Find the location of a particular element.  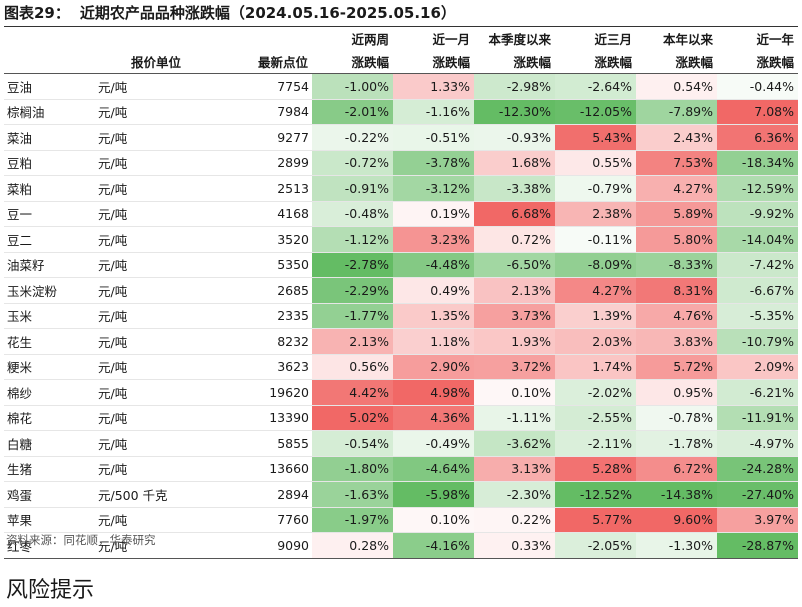

change-cell: 1.68% is located at coordinates (514, 163).